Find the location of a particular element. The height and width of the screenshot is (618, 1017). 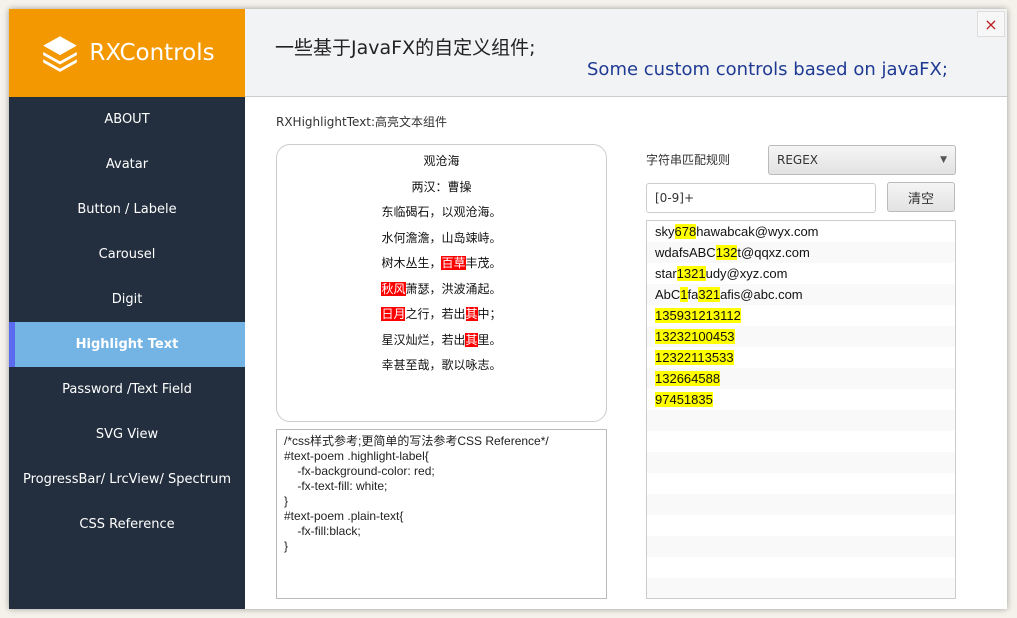

list-item: AbC1fa321afis@abc.com is located at coordinates (801, 294).